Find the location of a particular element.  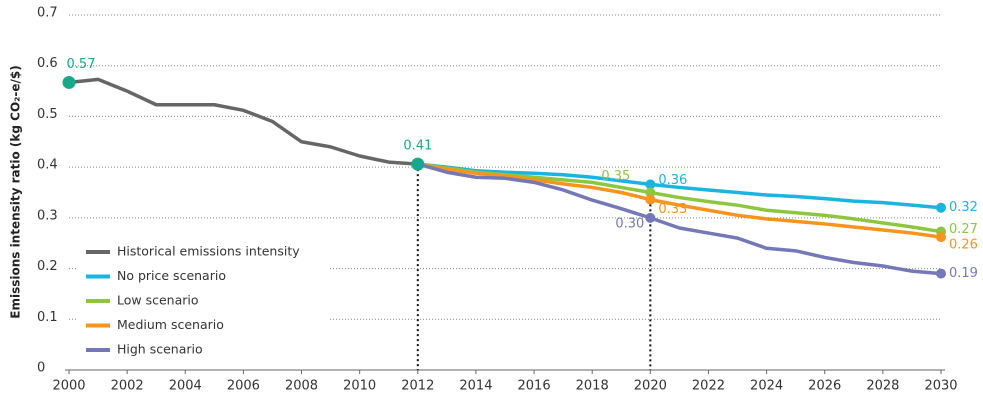

data-label: 0.26 is located at coordinates (963, 245).